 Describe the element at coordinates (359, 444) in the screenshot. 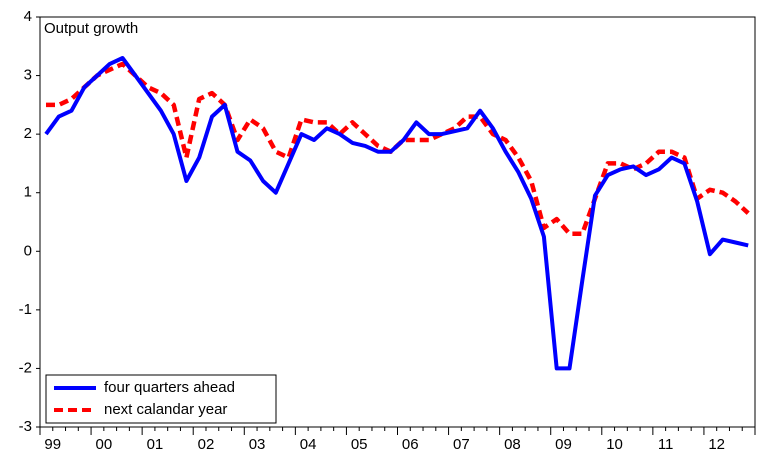

I see `x-tick-label: 05` at that location.